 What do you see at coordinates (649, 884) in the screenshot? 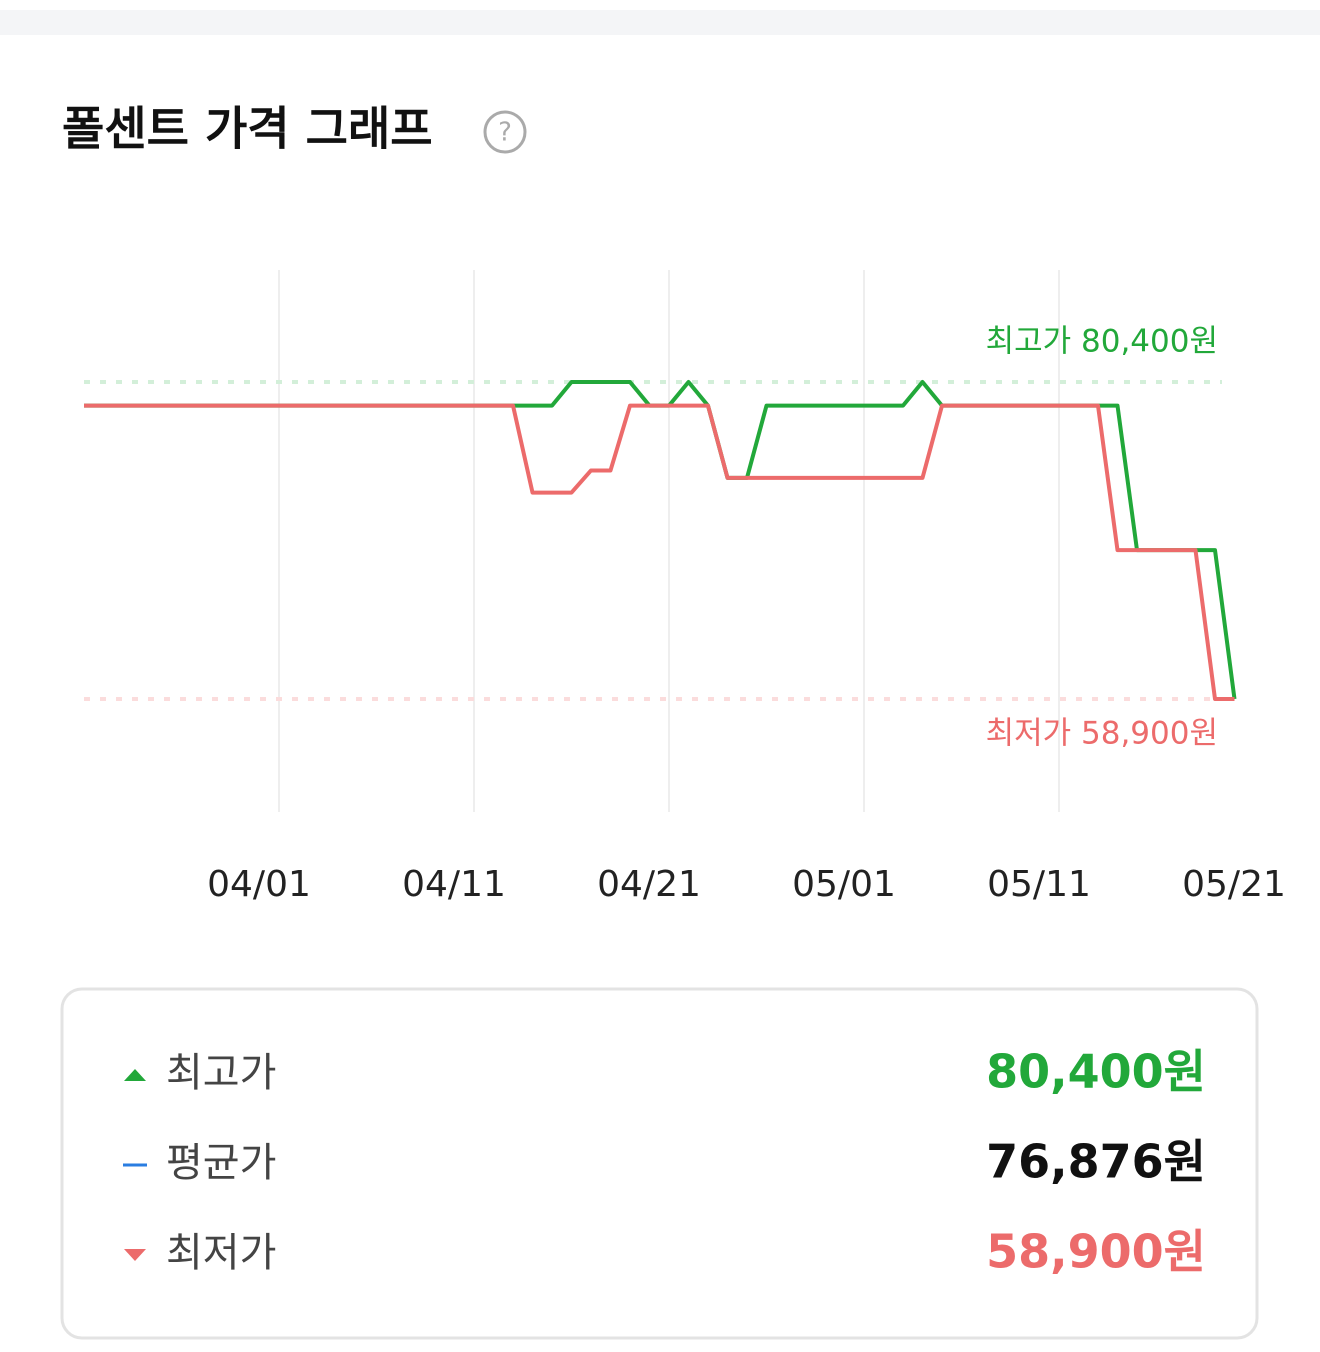
I see `x-tick-label: 04/21` at bounding box center [649, 884].